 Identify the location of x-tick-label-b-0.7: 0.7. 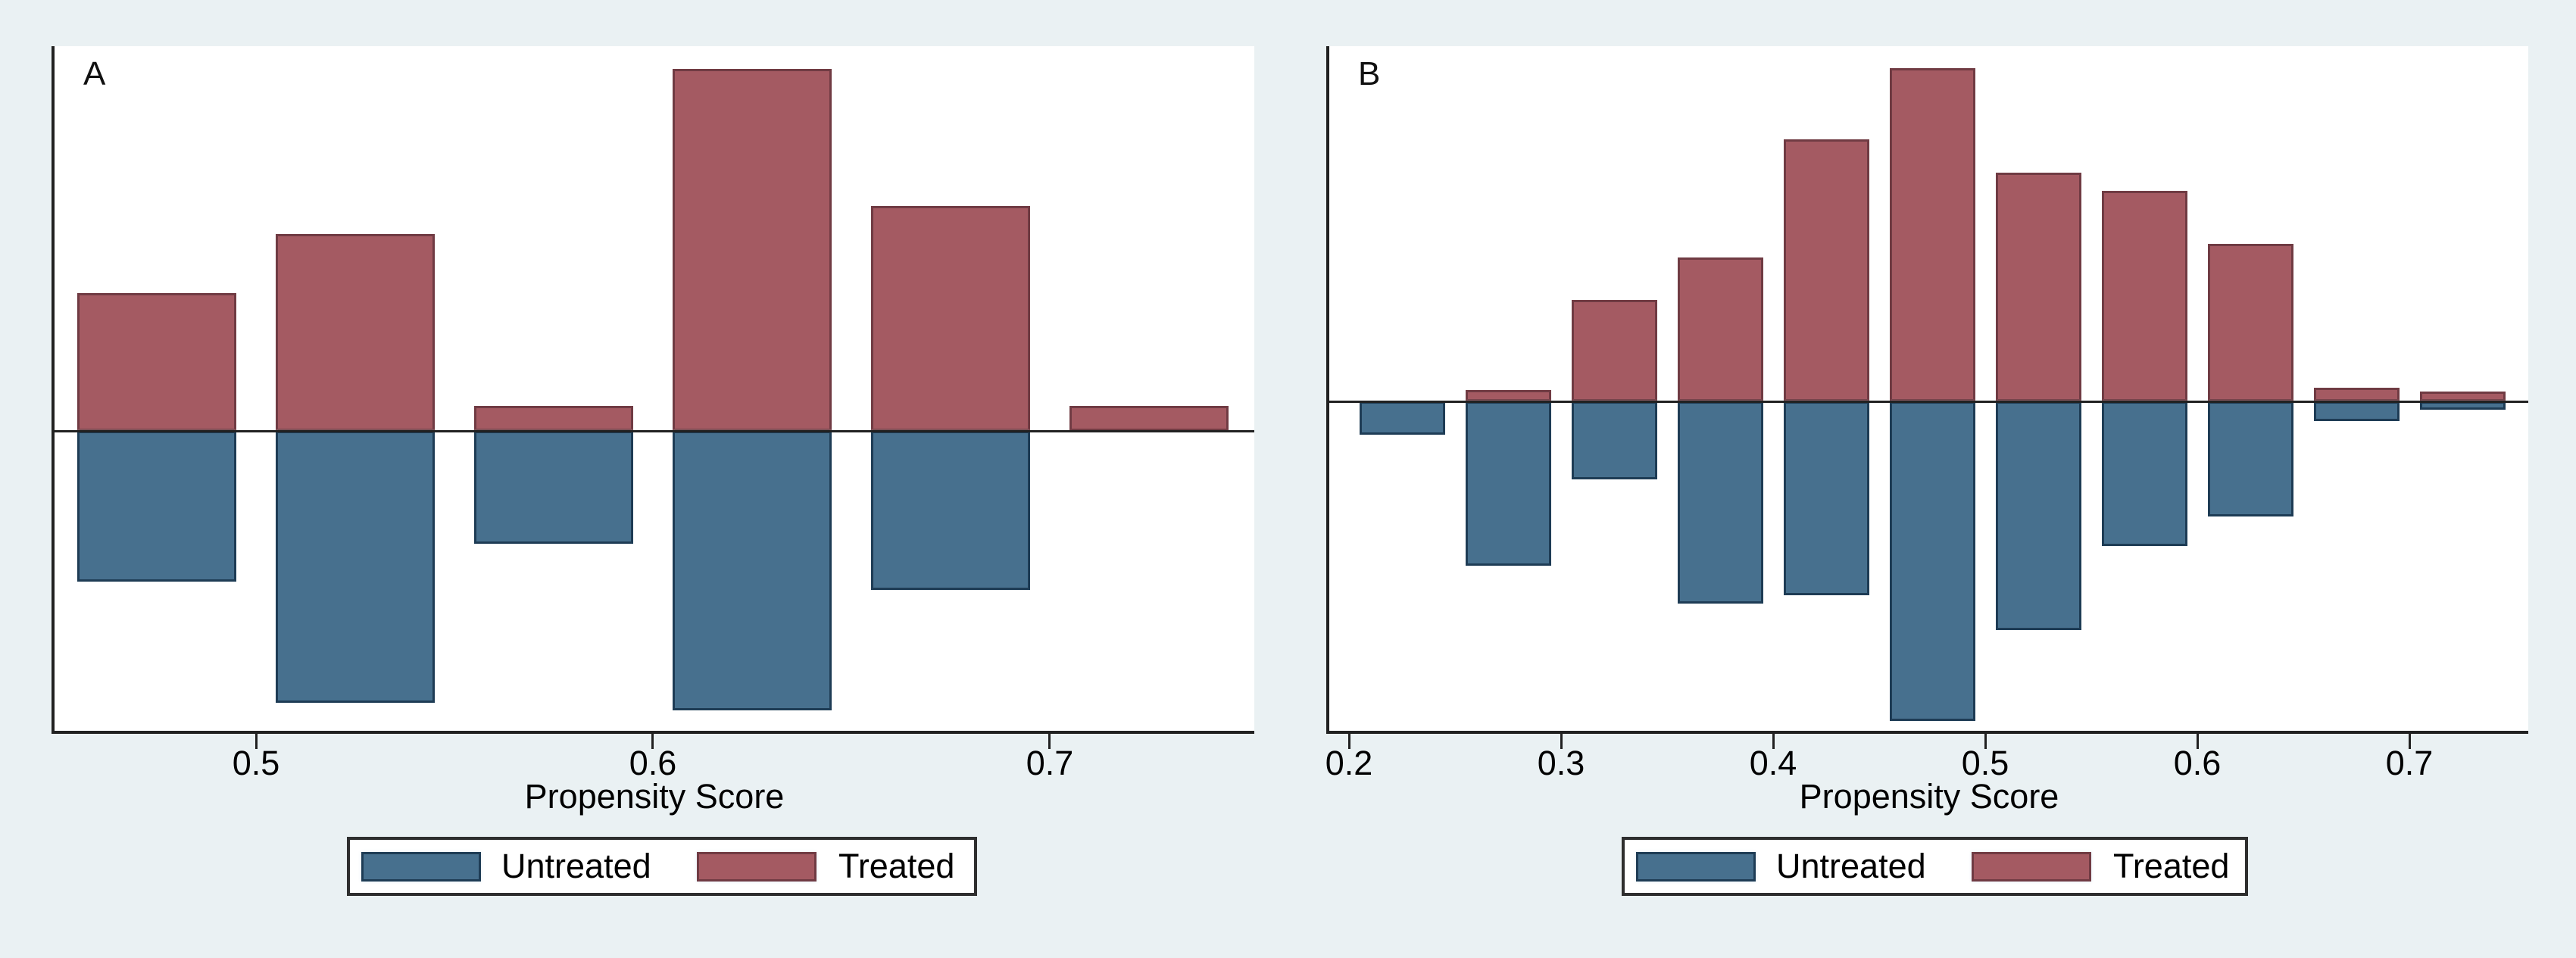
(2410, 763).